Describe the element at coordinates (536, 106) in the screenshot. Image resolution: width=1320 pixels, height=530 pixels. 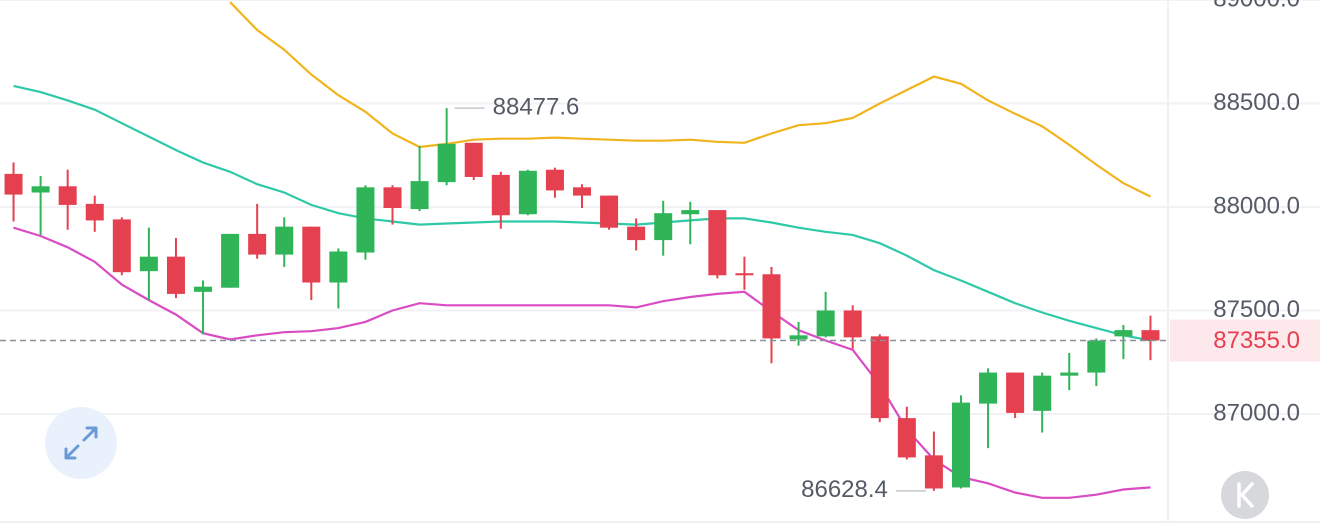
I see `max-label: 88477.6` at that location.